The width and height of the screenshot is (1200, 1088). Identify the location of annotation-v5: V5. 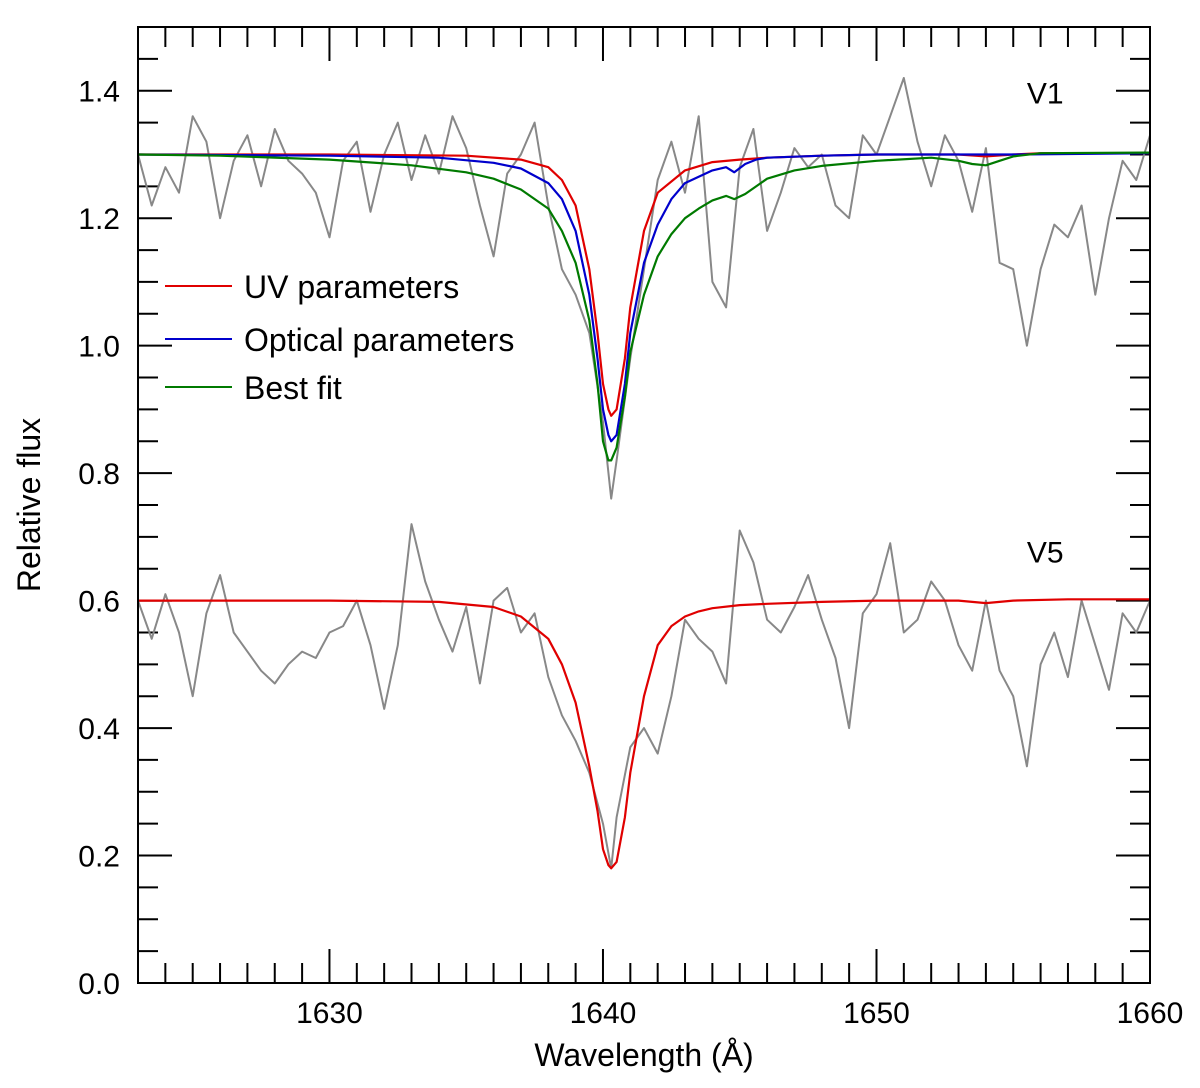
(1045, 552).